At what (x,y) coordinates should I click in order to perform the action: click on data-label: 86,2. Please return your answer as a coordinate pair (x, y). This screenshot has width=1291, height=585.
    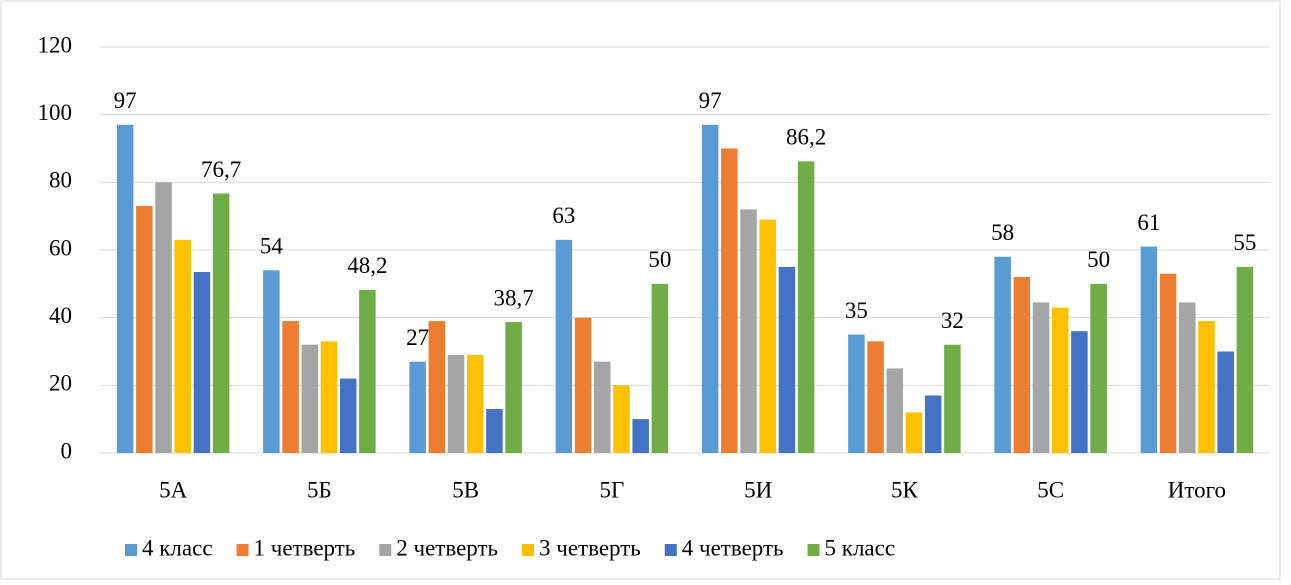
    Looking at the image, I should click on (806, 137).